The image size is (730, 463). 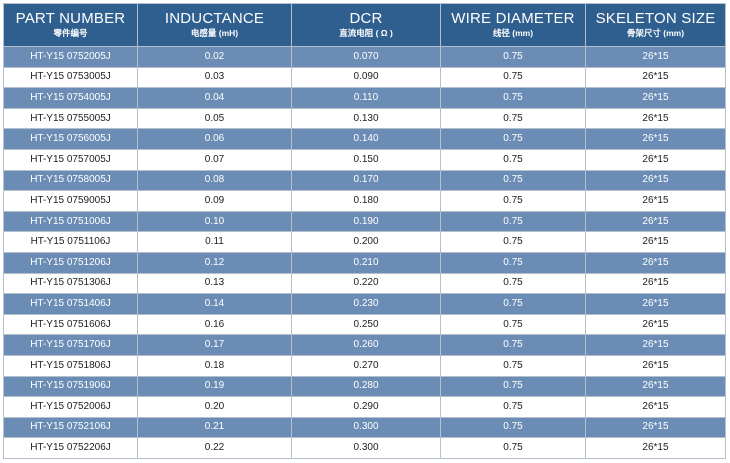 I want to click on inductance-cell: 0.13, so click(x=214, y=283).